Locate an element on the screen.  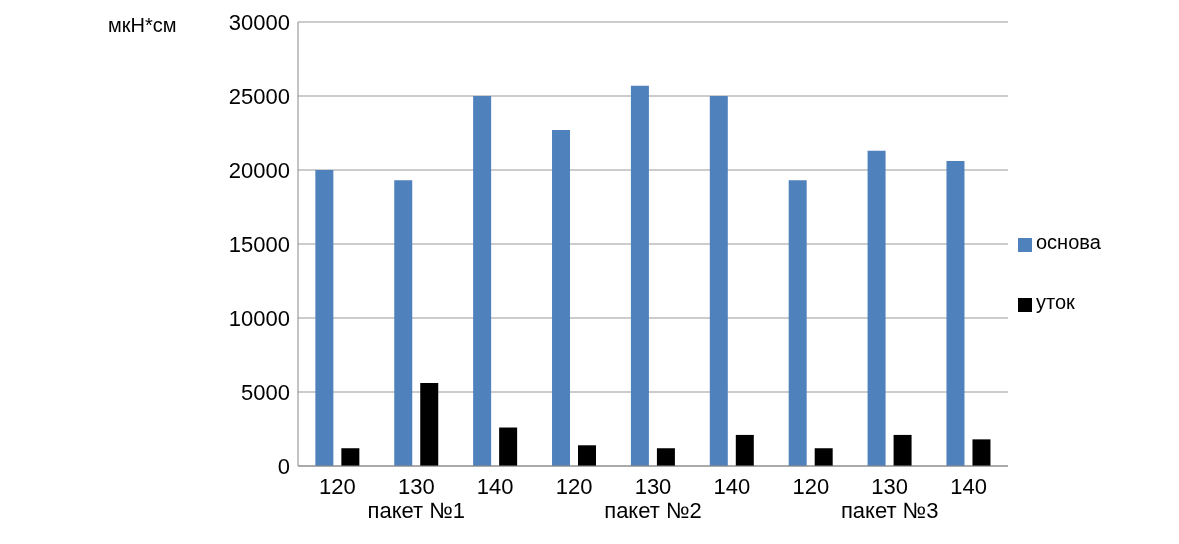
y-tick-label: 25000 is located at coordinates (259, 96).